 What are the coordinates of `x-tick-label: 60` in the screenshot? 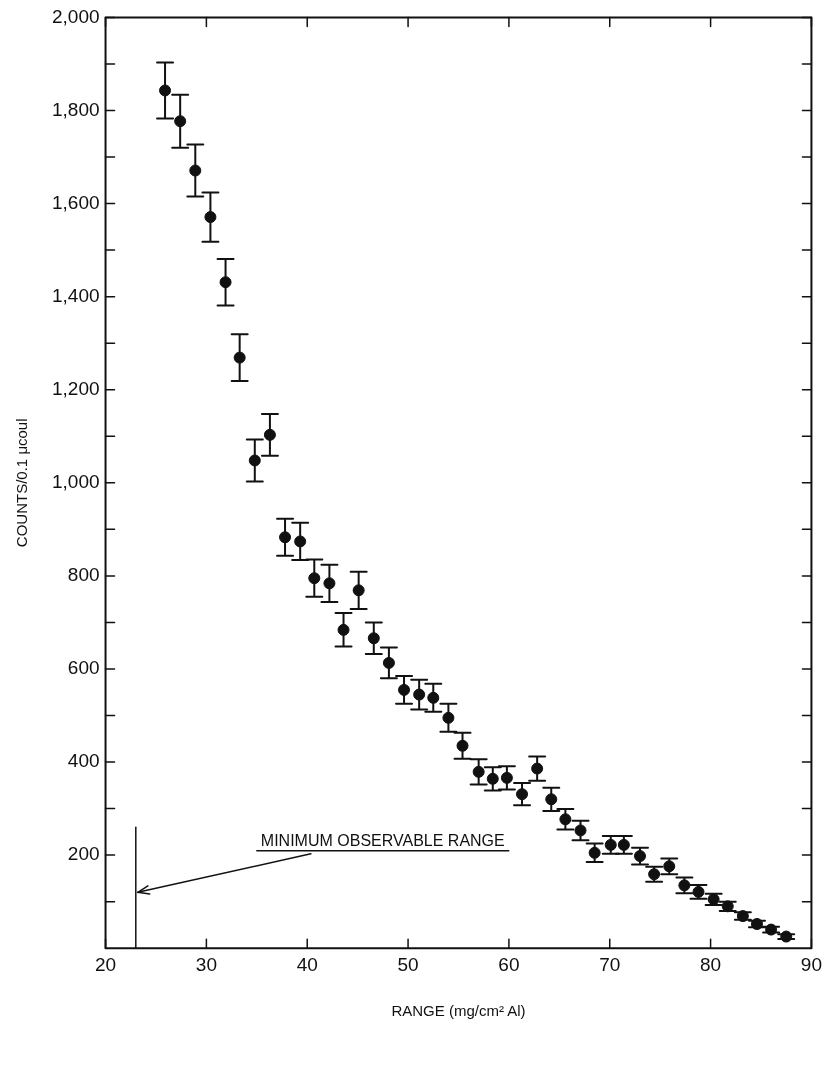 It's located at (509, 964).